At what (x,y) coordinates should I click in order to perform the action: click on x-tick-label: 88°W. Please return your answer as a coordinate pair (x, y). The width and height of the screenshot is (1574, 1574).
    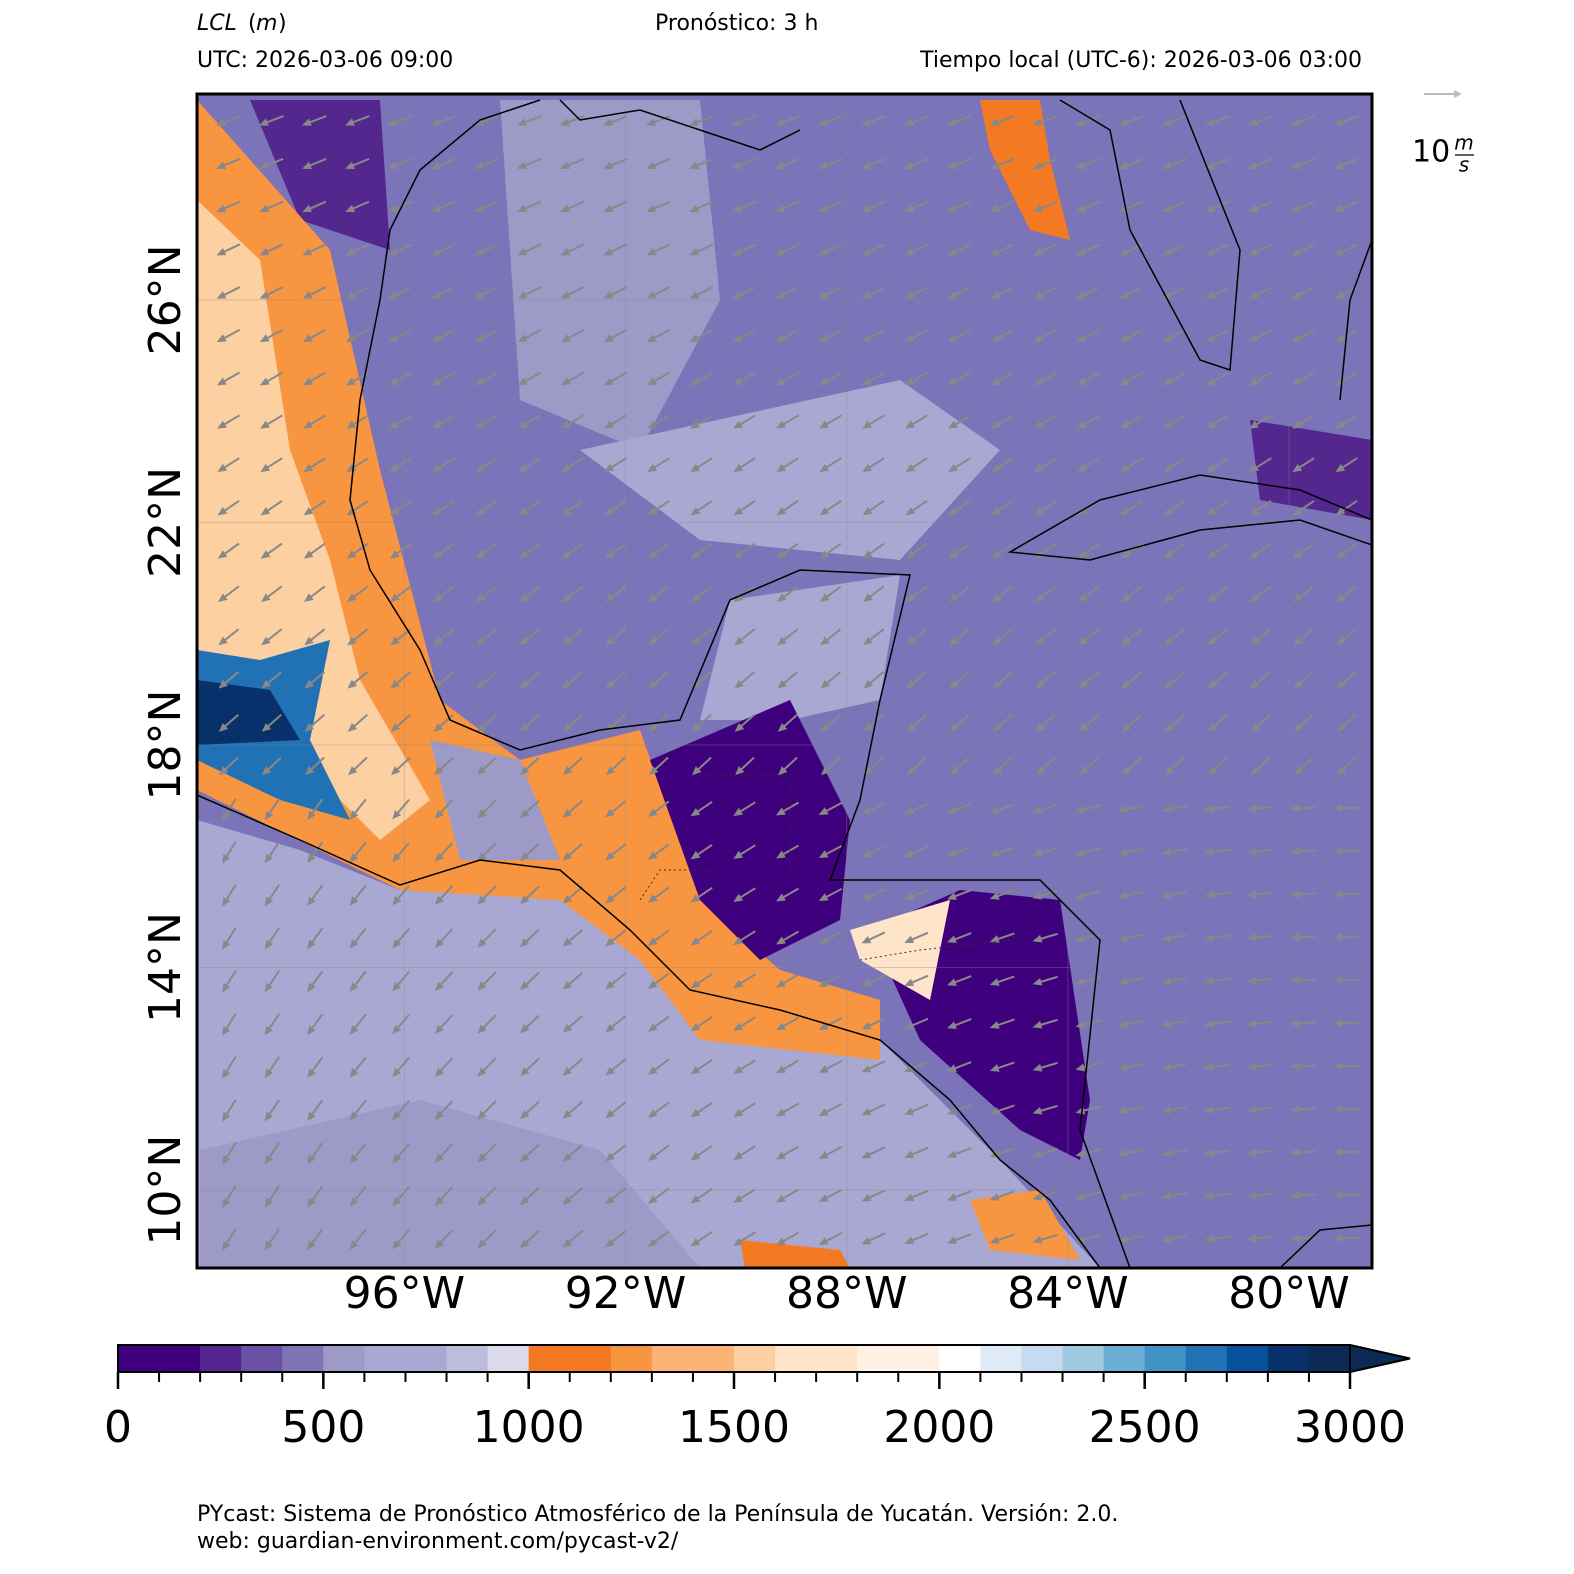
    Looking at the image, I should click on (847, 1293).